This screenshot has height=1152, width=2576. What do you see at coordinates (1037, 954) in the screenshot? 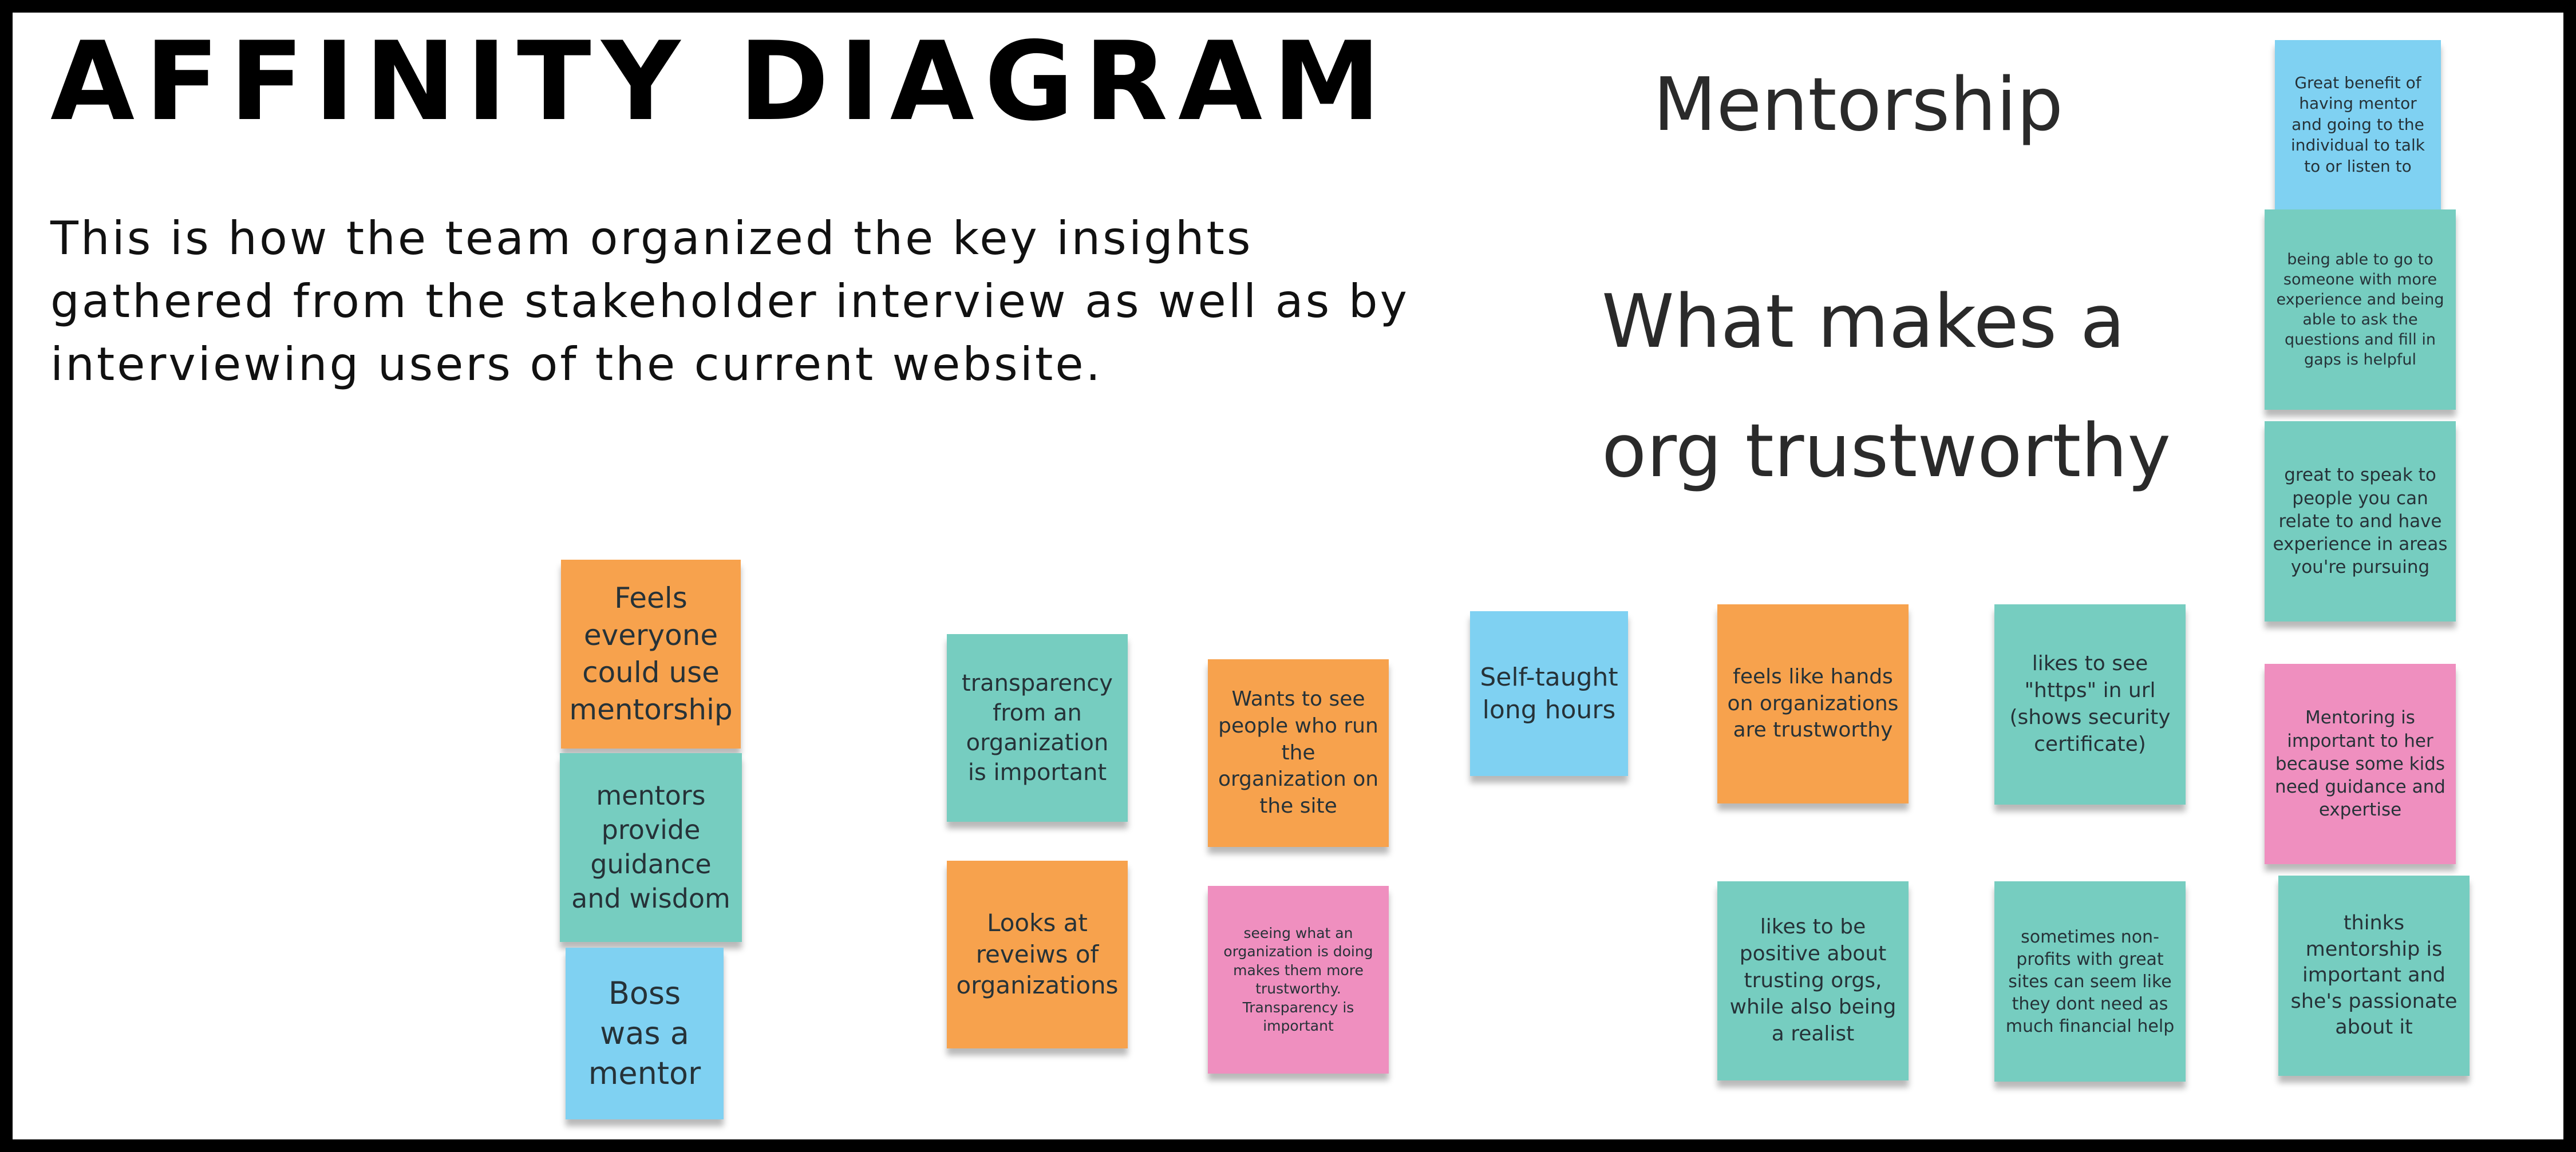
I see `sticky-note-looks-reviews: Looks at reveiws of organizations` at bounding box center [1037, 954].